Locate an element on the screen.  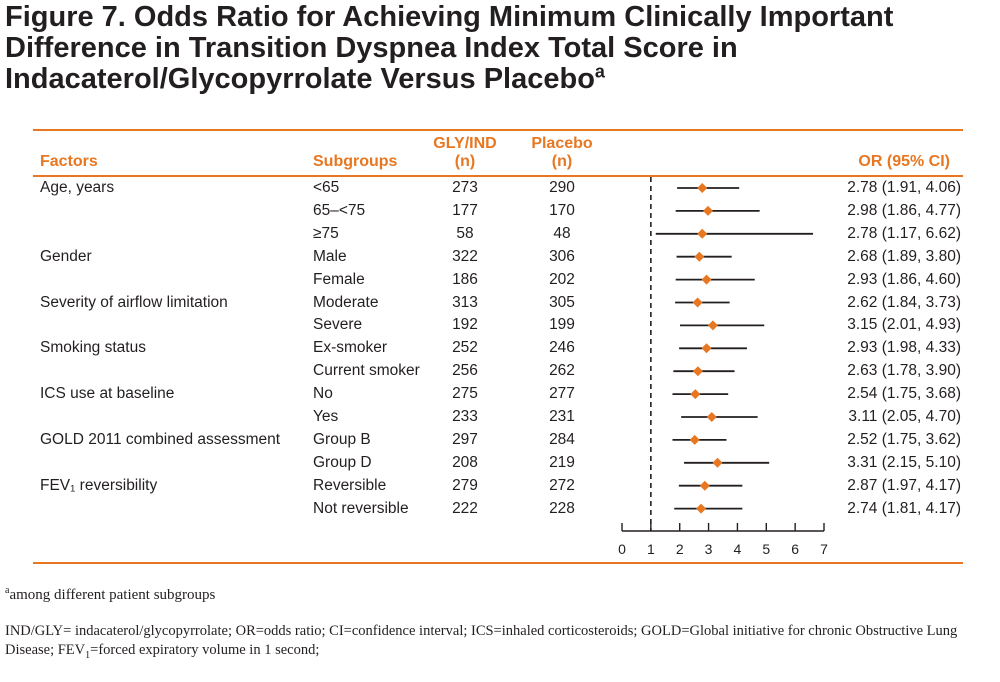
gly-ind-n-value: 252 is located at coordinates (465, 348).